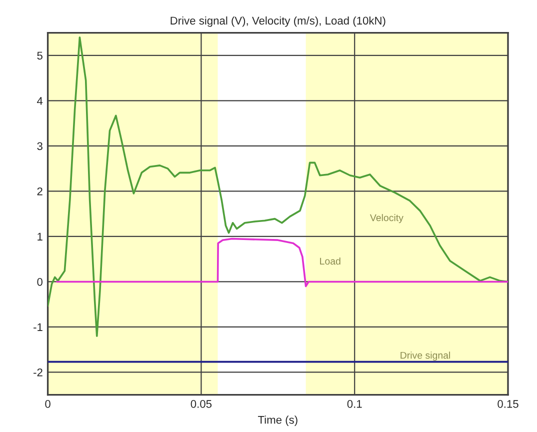 The width and height of the screenshot is (537, 432). I want to click on y-tick-label: 1, so click(40, 236).